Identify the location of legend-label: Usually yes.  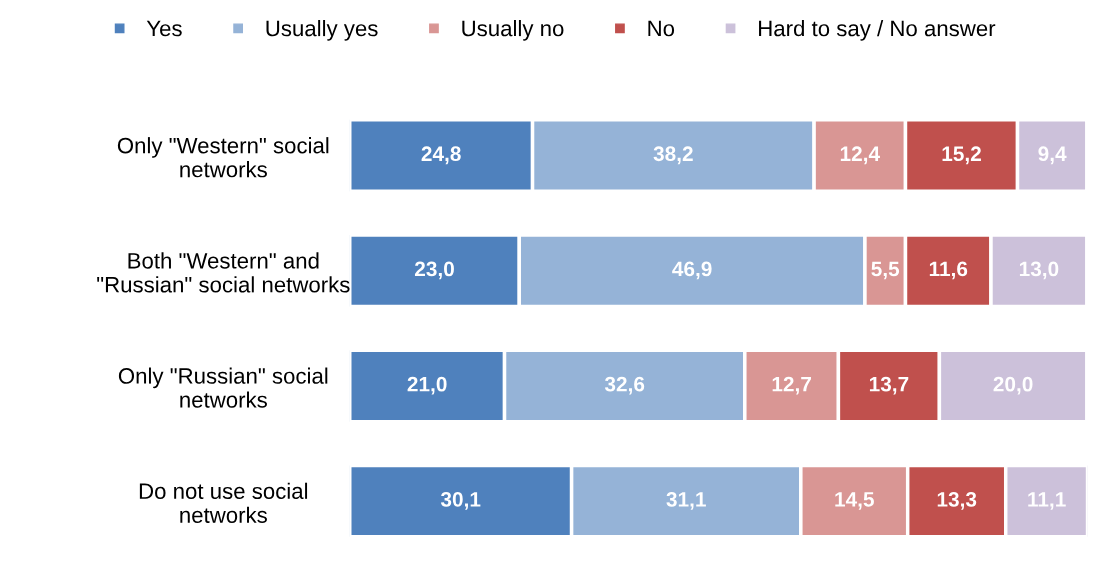
(322, 30).